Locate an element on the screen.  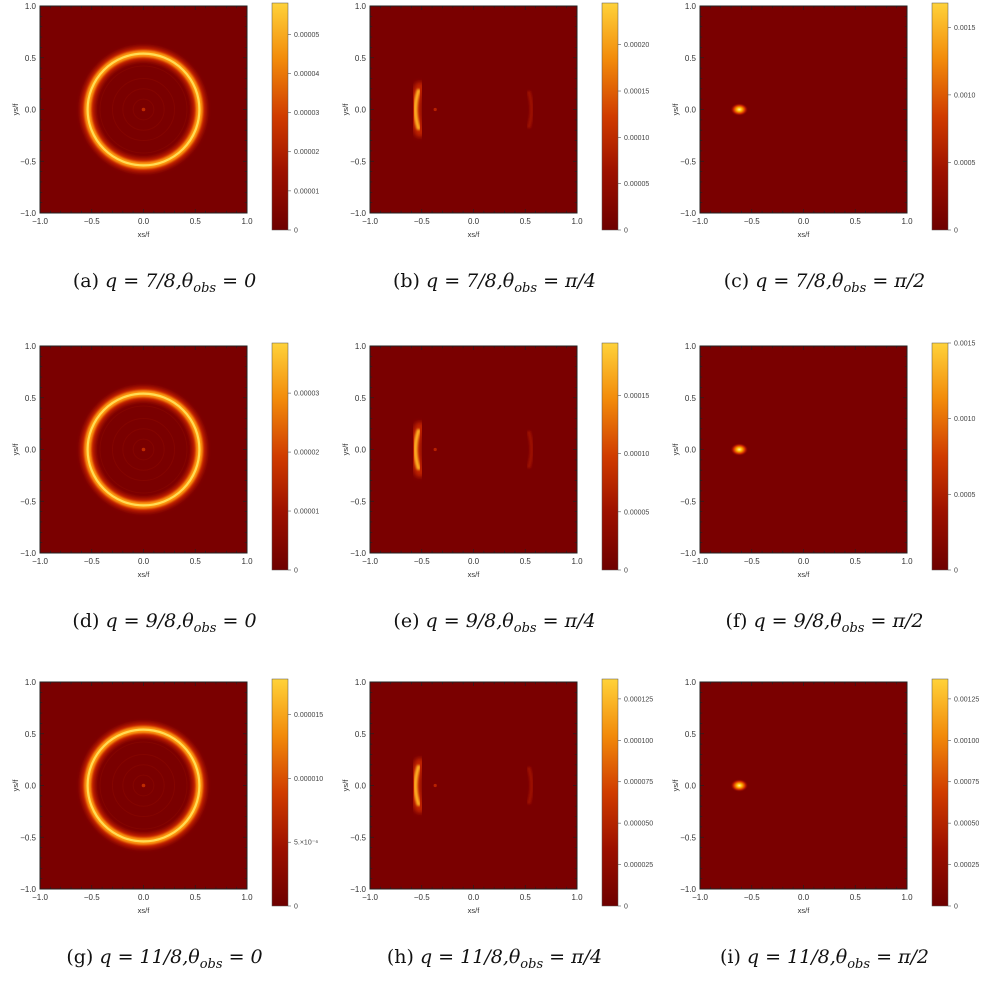
panel-caption: (c) q = 7/8,θobs = π/2 is located at coordinates (824, 283).